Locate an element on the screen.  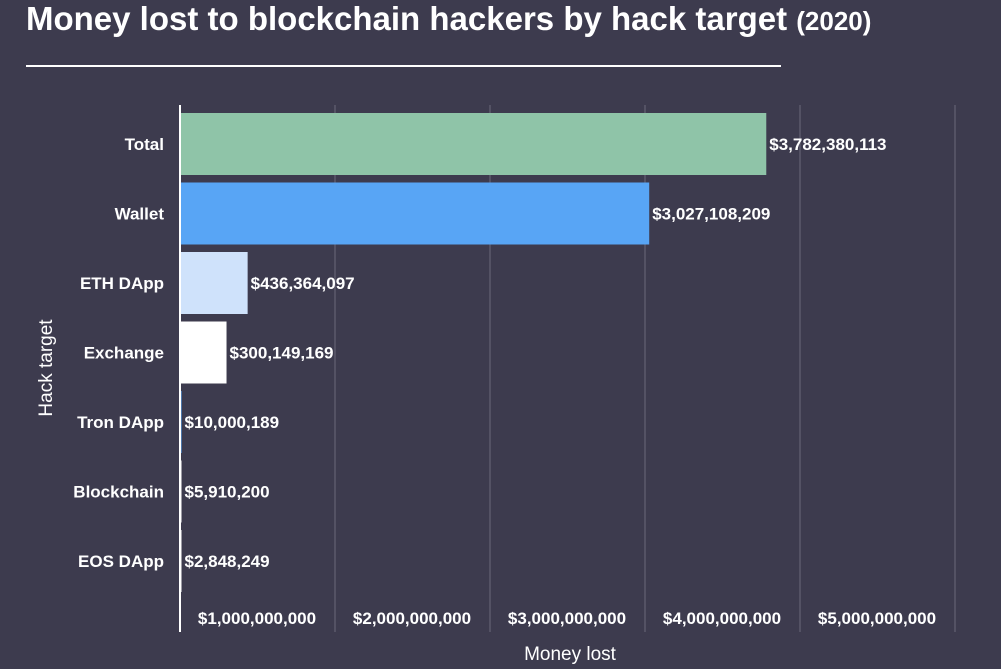
bar-wallet is located at coordinates (415, 213).